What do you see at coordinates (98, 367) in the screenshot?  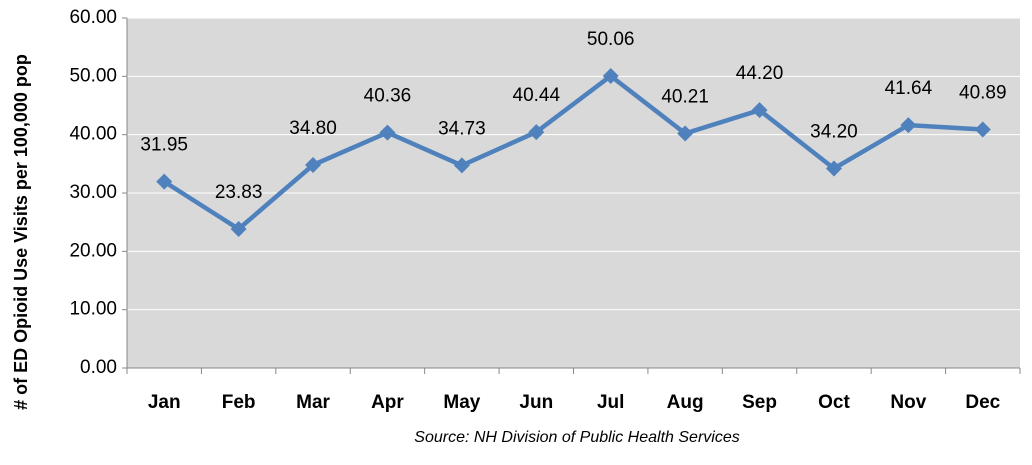 I see `y-tick-label: 0.00` at bounding box center [98, 367].